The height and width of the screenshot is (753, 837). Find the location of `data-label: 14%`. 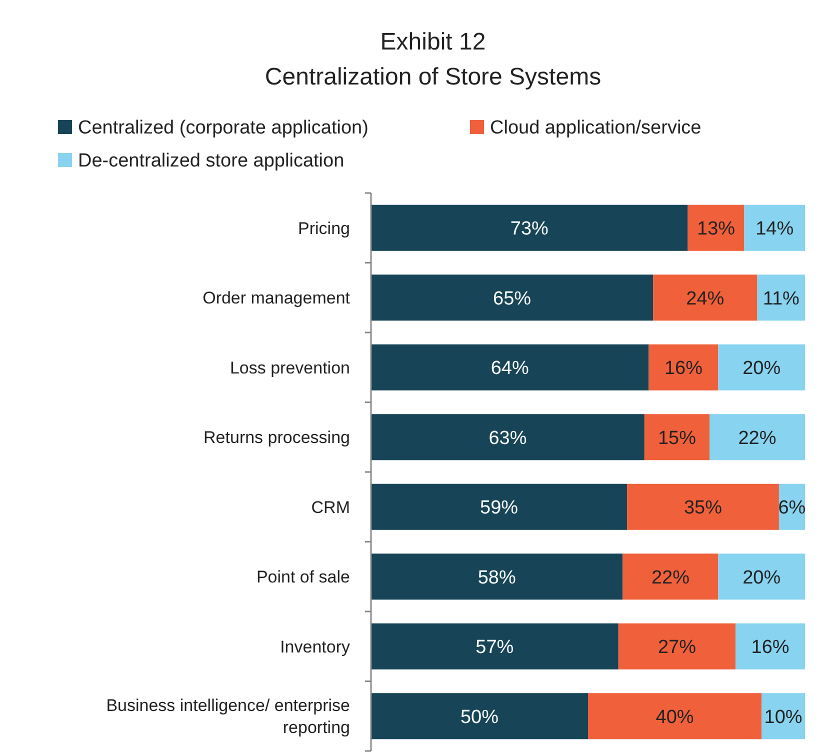

data-label: 14% is located at coordinates (775, 229).